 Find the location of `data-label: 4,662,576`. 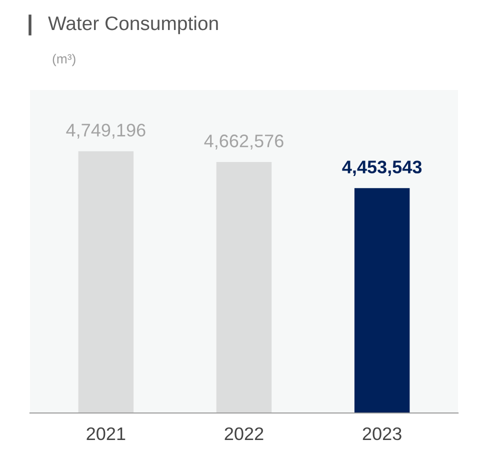

data-label: 4,662,576 is located at coordinates (244, 142).